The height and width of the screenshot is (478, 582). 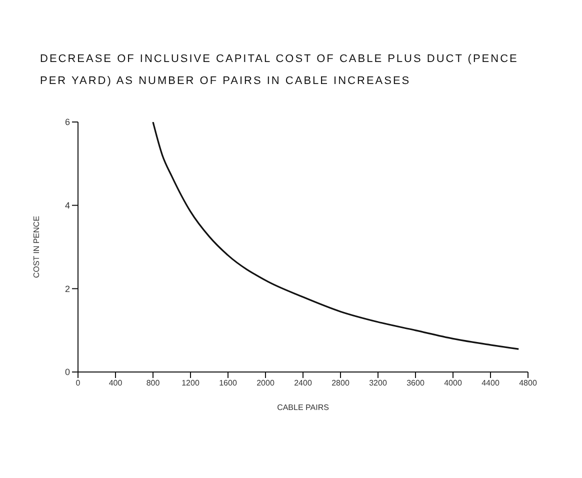 What do you see at coordinates (115, 383) in the screenshot?
I see `x-tick-label: 400` at bounding box center [115, 383].